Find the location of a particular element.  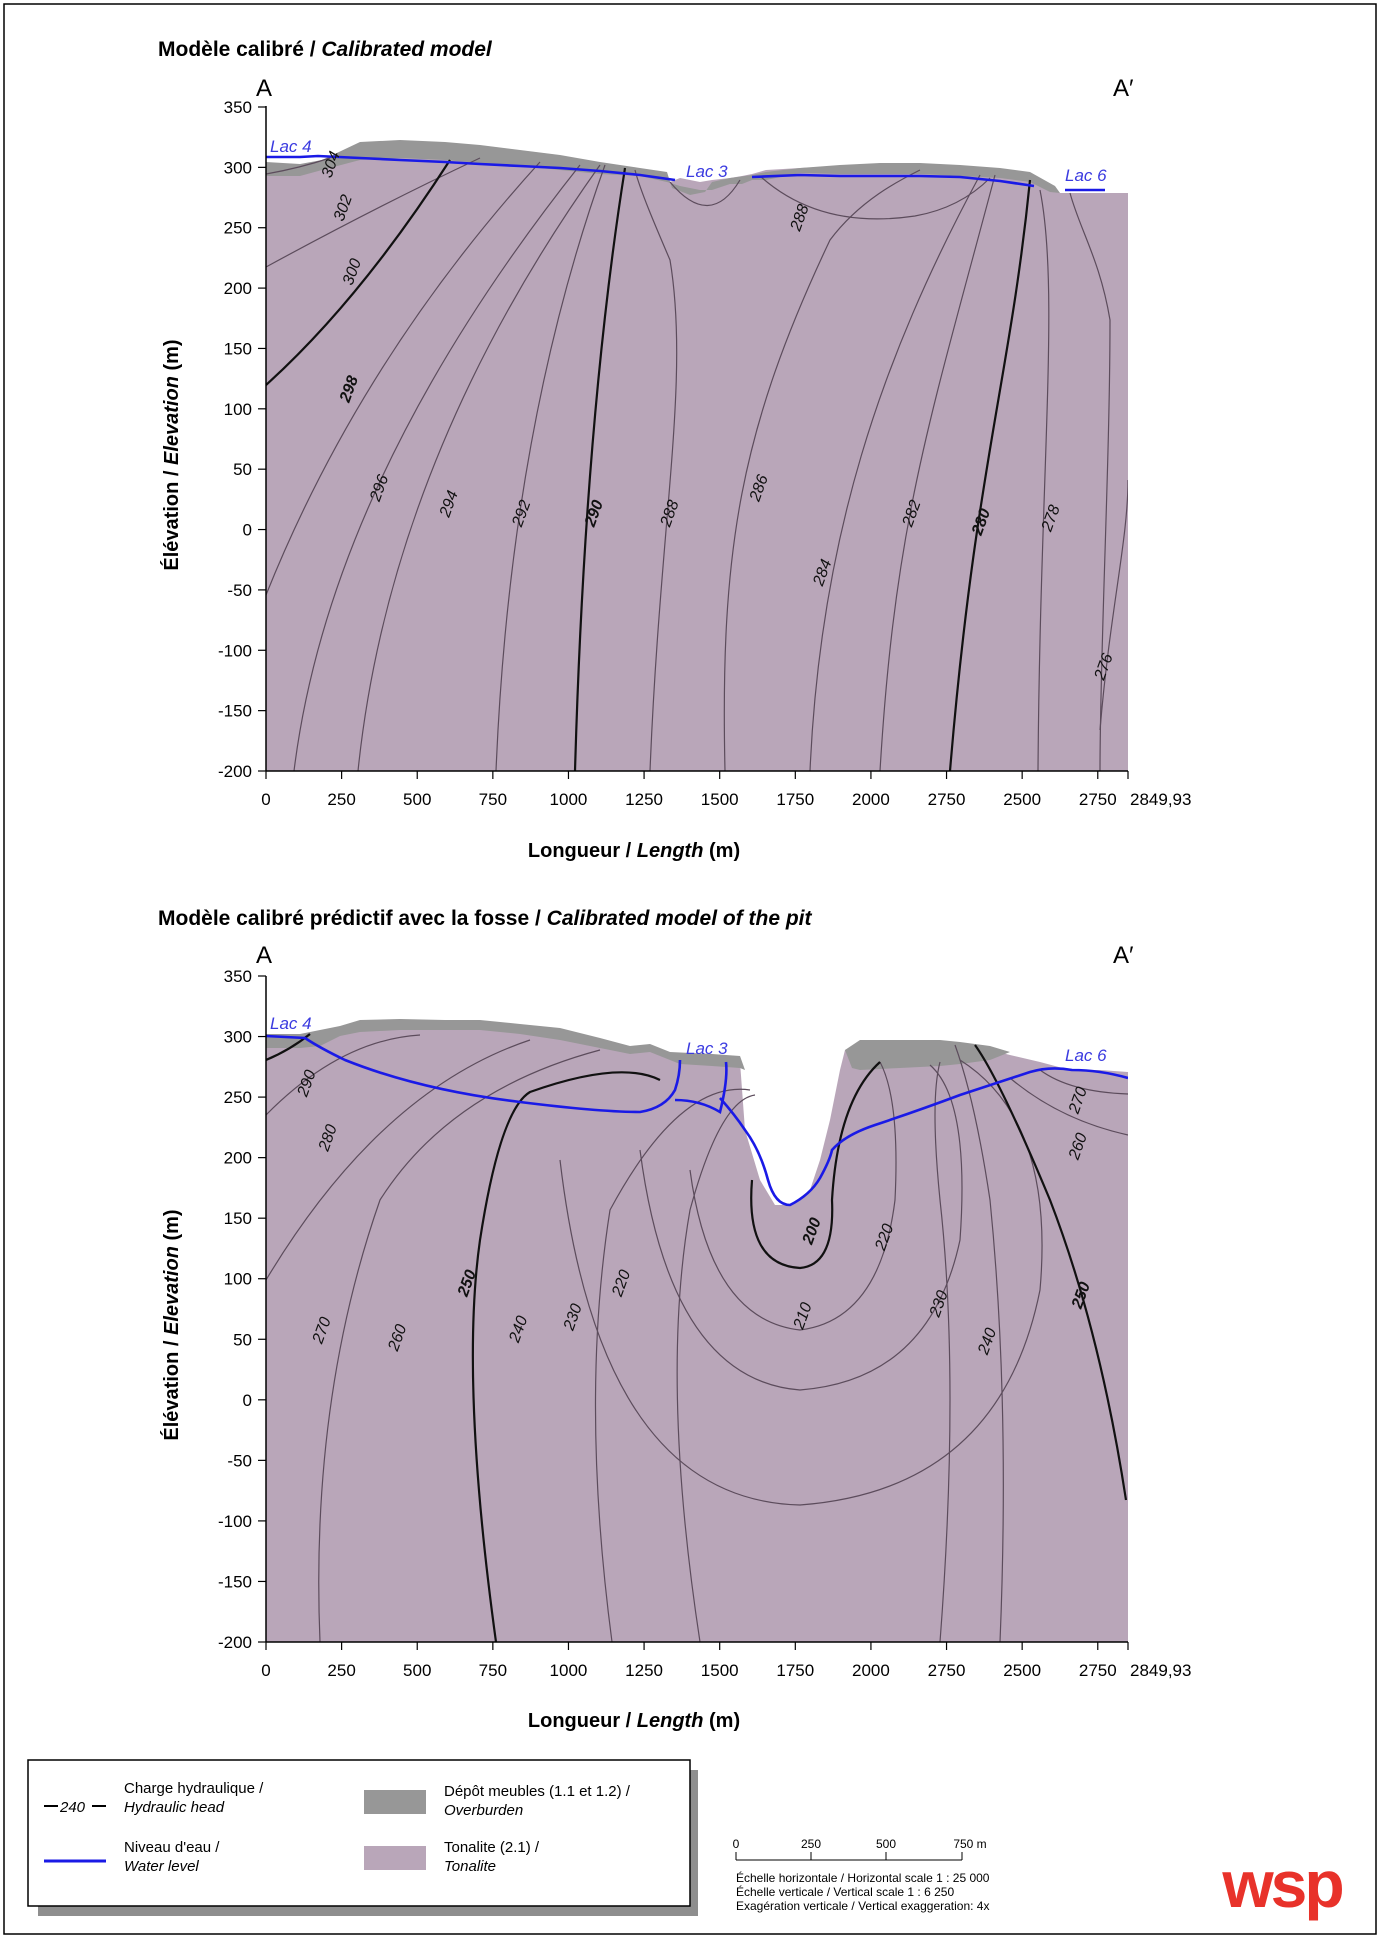

chart1-title-fr: Modèle calibré / is located at coordinates (239, 49).